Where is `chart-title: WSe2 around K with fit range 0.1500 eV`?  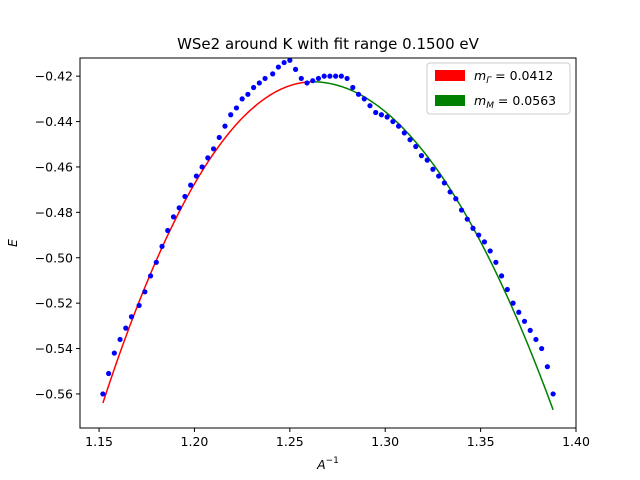
chart-title: WSe2 around K with fit range 0.1500 eV is located at coordinates (328, 44).